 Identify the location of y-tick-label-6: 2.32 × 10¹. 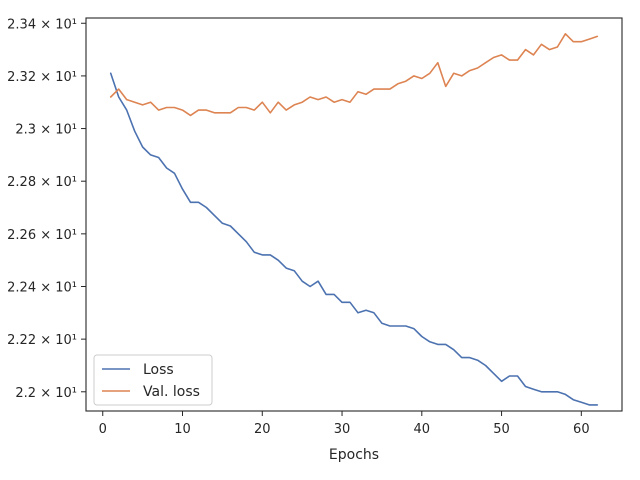
(42, 77).